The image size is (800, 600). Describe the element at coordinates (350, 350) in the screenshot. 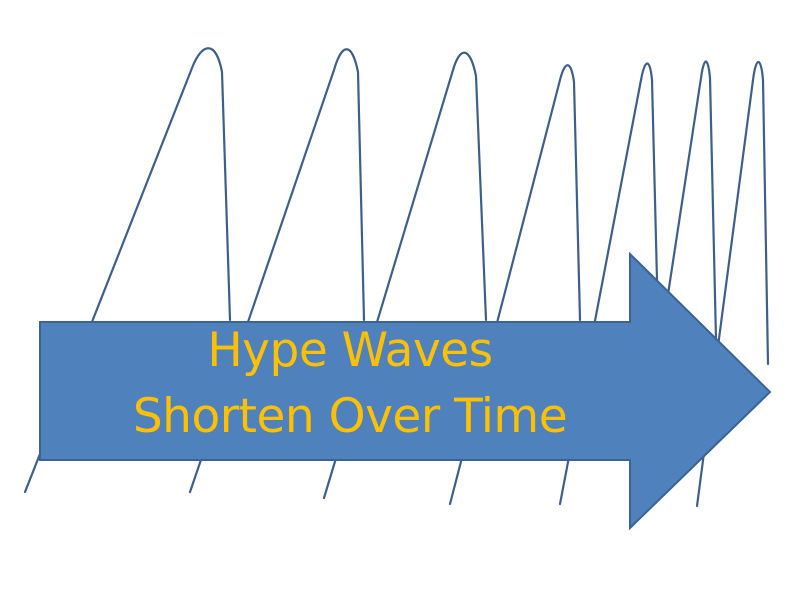

I see `arrow-label-line-1: Hype Waves` at that location.